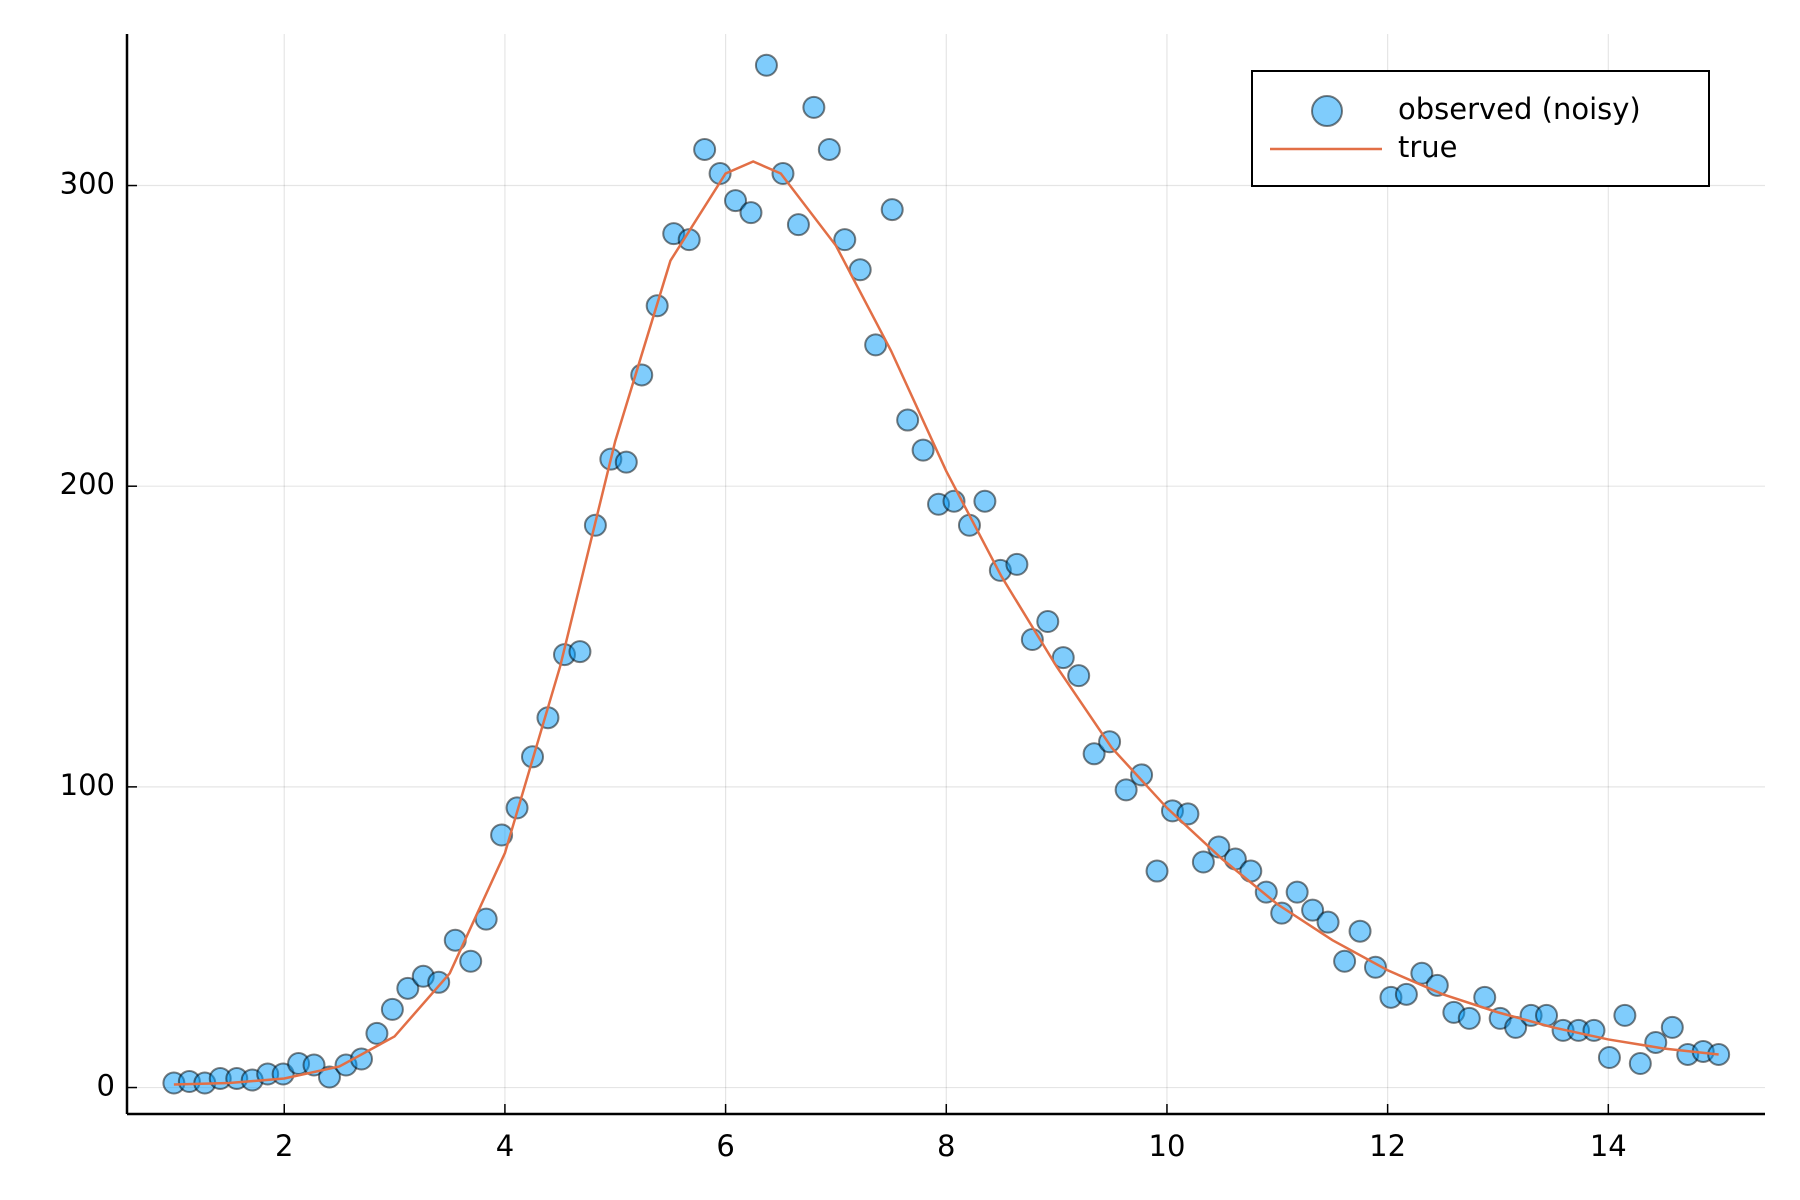  I want to click on legend-label: true, so click(1428, 147).